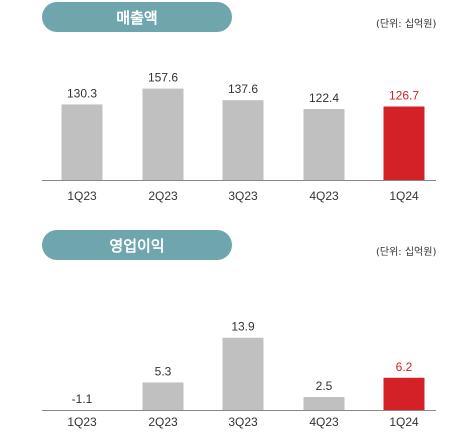 The height and width of the screenshot is (435, 463). I want to click on value-label: 137.6, so click(243, 89).